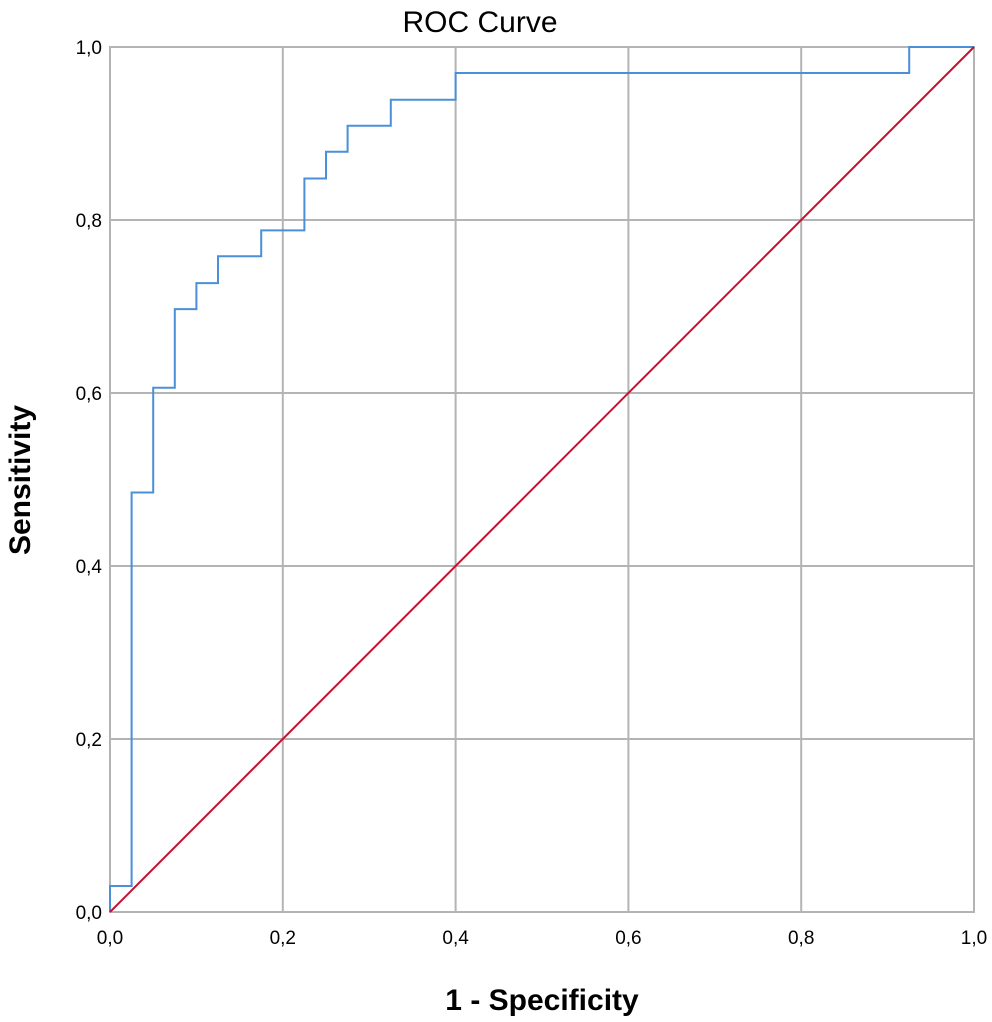  Describe the element at coordinates (455, 938) in the screenshot. I see `x-tick-label: 0,4` at that location.